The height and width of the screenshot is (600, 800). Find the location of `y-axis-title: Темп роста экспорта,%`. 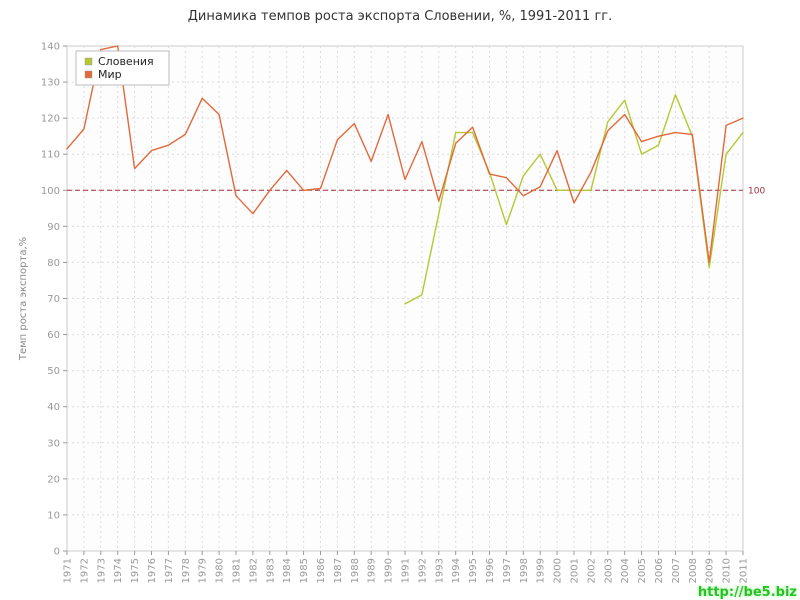

y-axis-title: Темп роста экспорта,% is located at coordinates (23, 299).